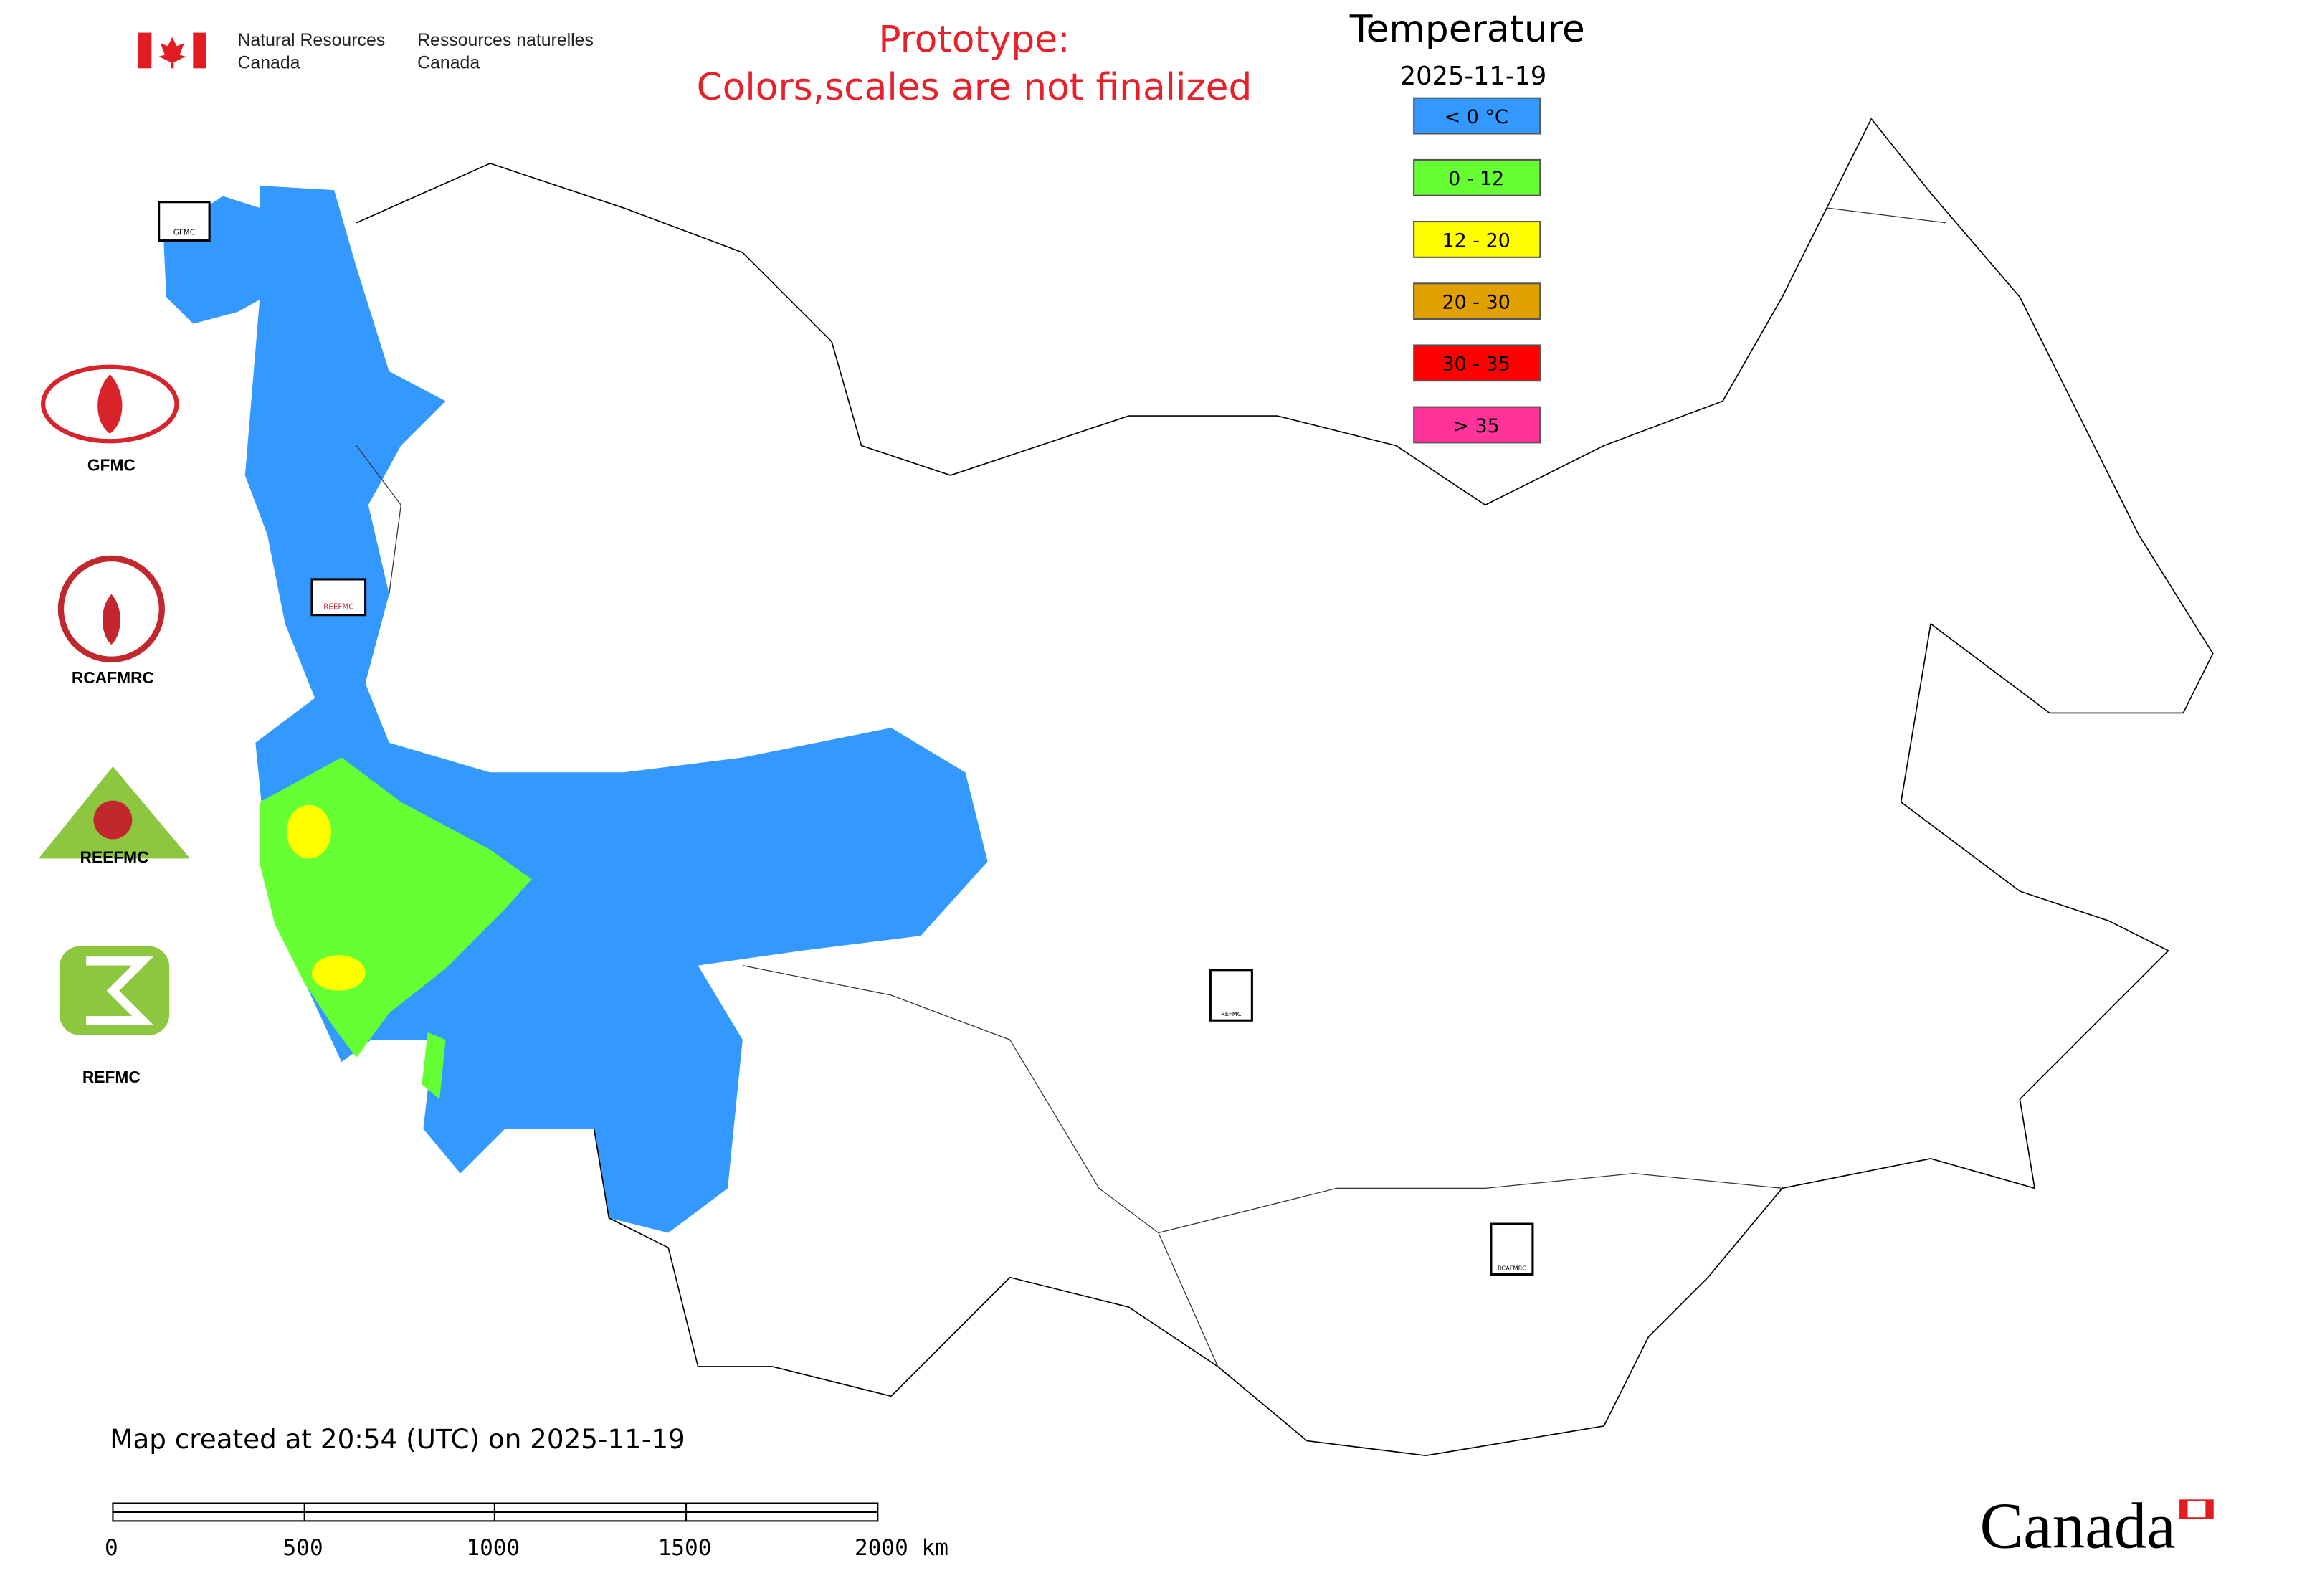 This screenshot has width=2302, height=1596. What do you see at coordinates (506, 40) in the screenshot?
I see `department-fr: Ressources naturelles` at bounding box center [506, 40].